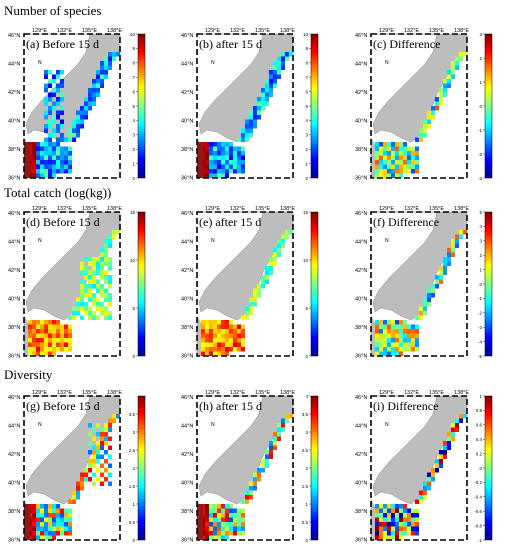 The height and width of the screenshot is (550, 515). Describe the element at coordinates (480, 178) in the screenshot. I see `colorbar-tick-label: -3` at that location.